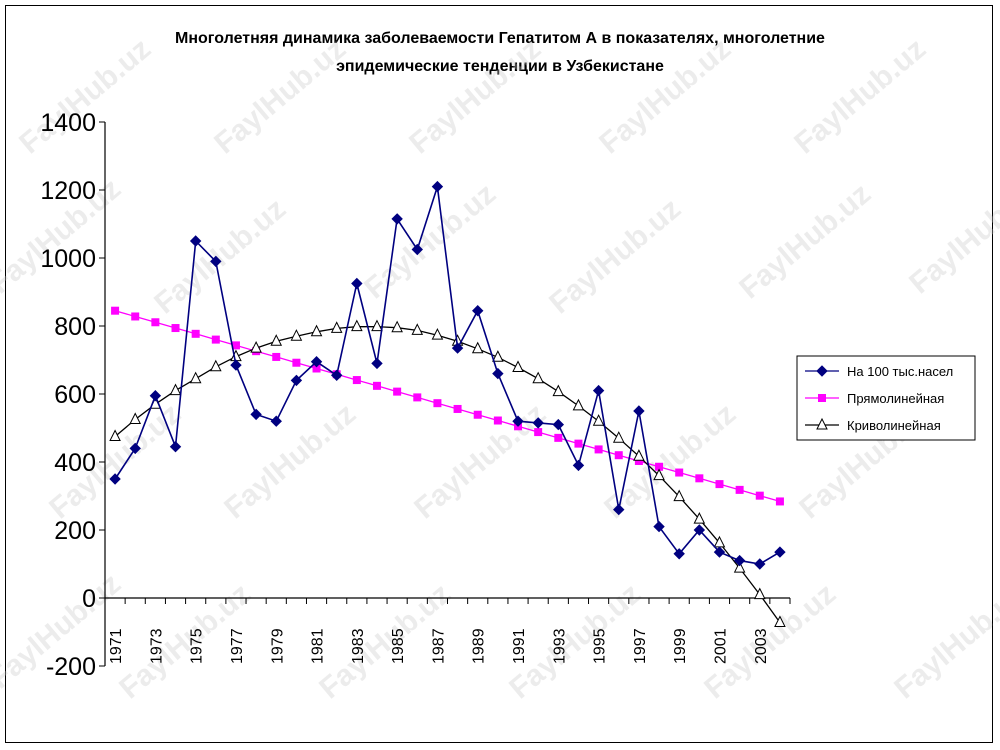  What do you see at coordinates (237, 646) in the screenshot?
I see `x-tick-label: 1977` at bounding box center [237, 646].